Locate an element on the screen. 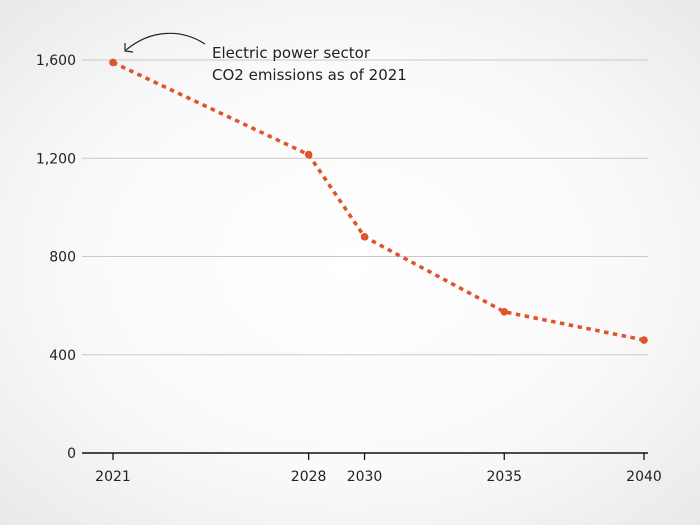  x-tick-label-2035: 2035 is located at coordinates (504, 477).